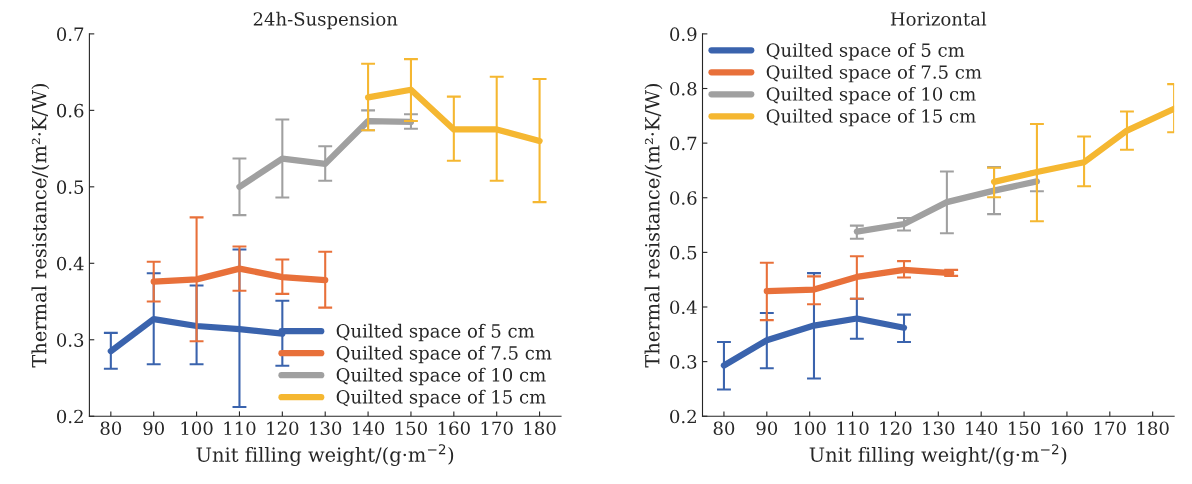  Describe the element at coordinates (325, 20) in the screenshot. I see `chart-title: 24h-Suspension` at that location.